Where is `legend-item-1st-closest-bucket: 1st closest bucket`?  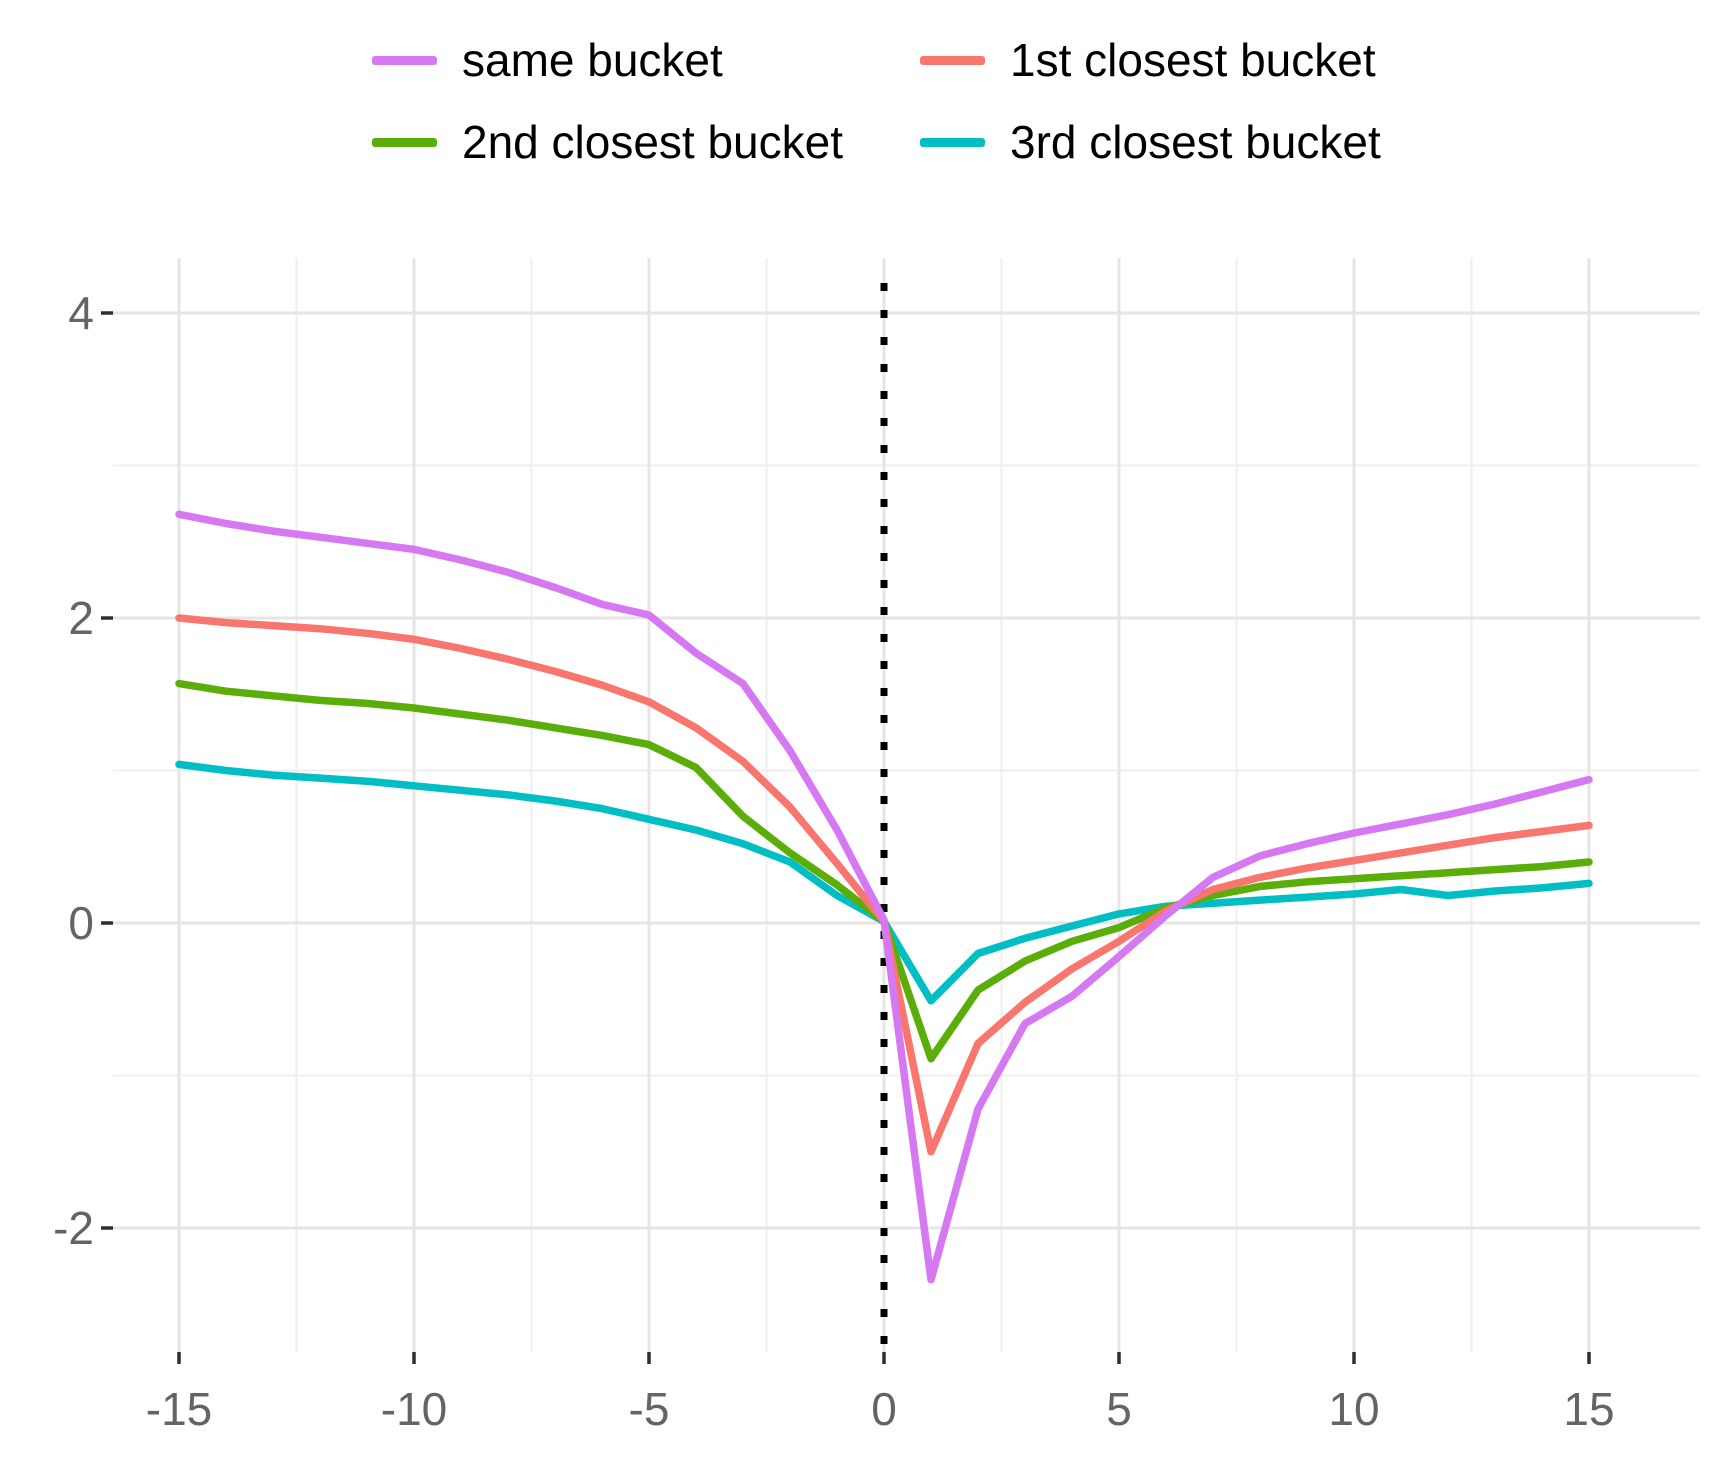 legend-item-1st-closest-bucket: 1st closest bucket is located at coordinates (1150, 60).